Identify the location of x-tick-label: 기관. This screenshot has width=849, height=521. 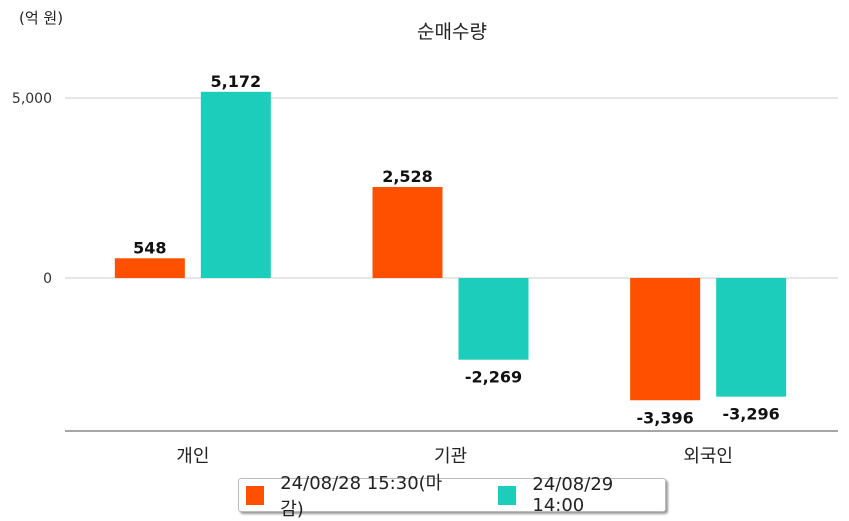
(450, 456).